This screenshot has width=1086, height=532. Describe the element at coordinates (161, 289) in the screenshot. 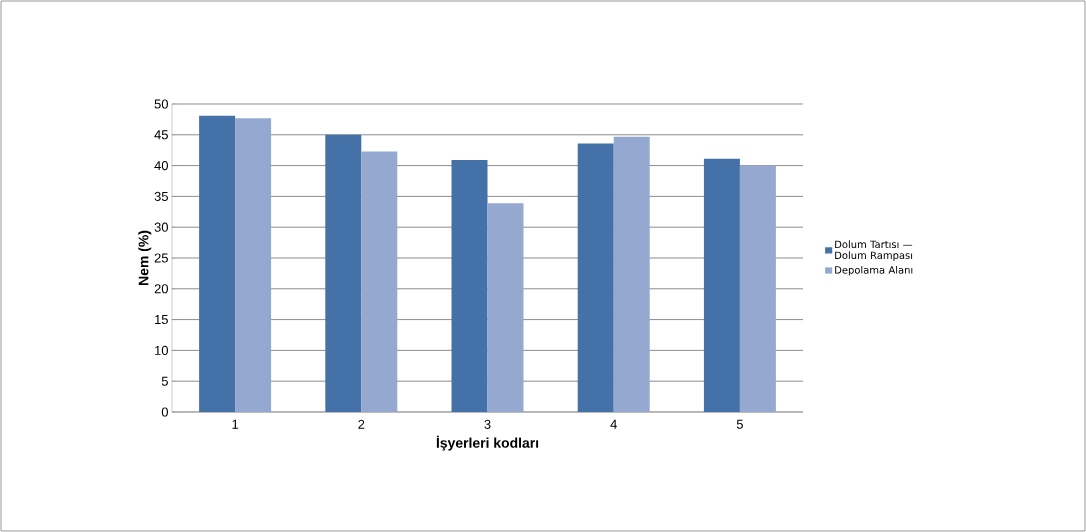

I see `y-tick-label: 20` at that location.